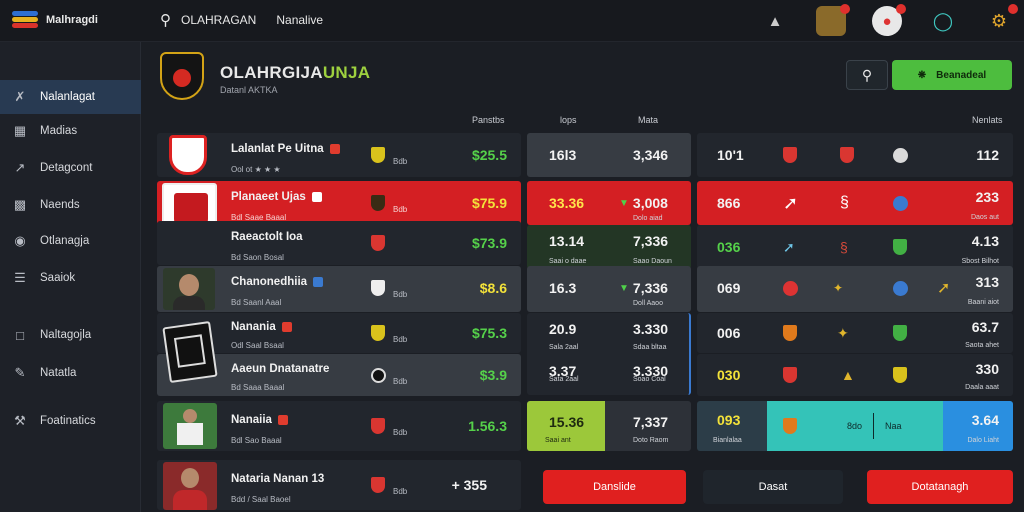  What do you see at coordinates (282, 420) in the screenshot?
I see `flag-icon` at bounding box center [282, 420].